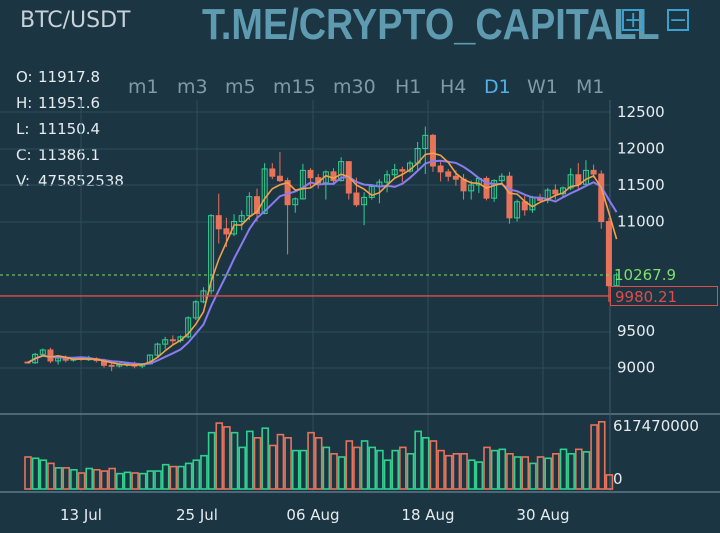  Describe the element at coordinates (453, 87) in the screenshot. I see `tab-h4: H4` at that location.